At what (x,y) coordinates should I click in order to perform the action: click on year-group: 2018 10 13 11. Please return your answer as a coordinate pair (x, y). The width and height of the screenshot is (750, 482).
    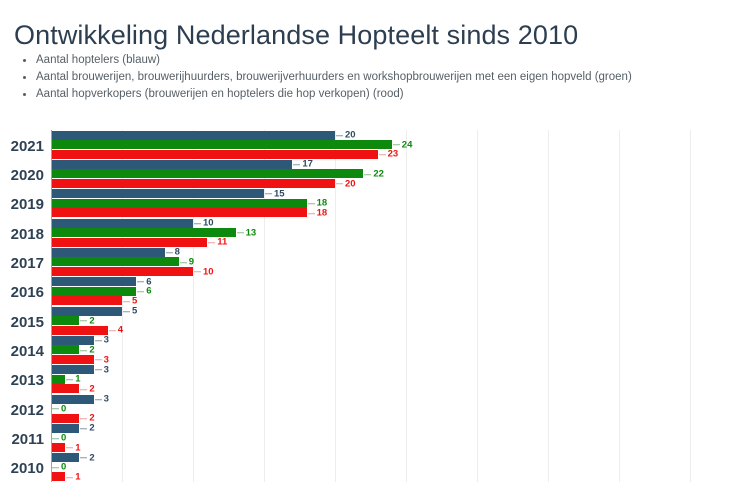
    Looking at the image, I should click on (380, 233).